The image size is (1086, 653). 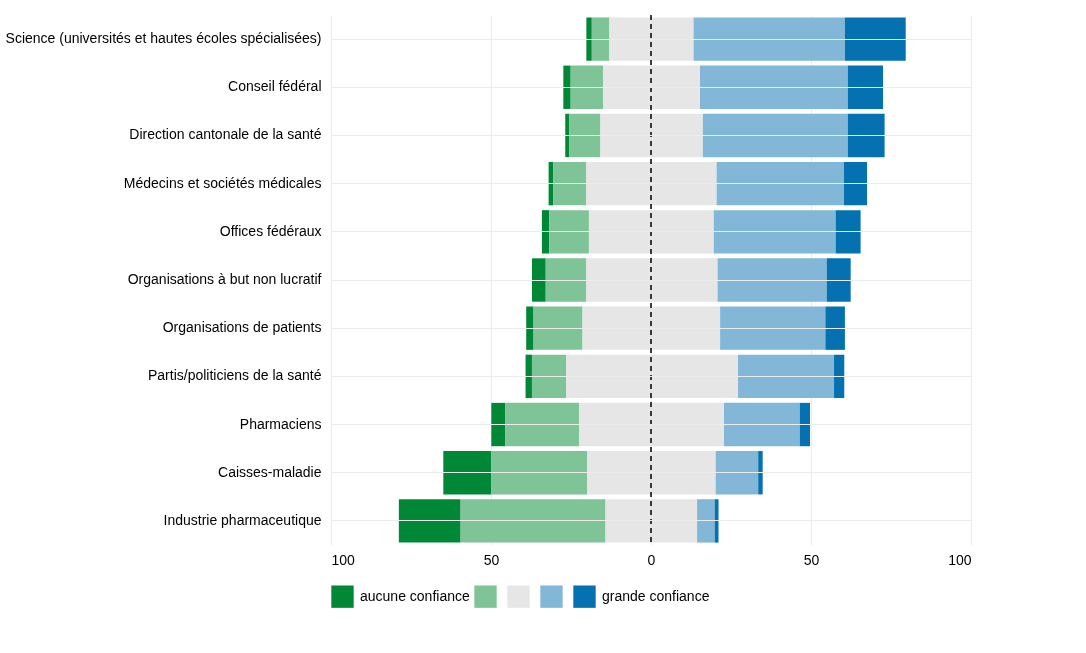 What do you see at coordinates (415, 595) in the screenshot?
I see `legend-label: aucune confiance` at bounding box center [415, 595].